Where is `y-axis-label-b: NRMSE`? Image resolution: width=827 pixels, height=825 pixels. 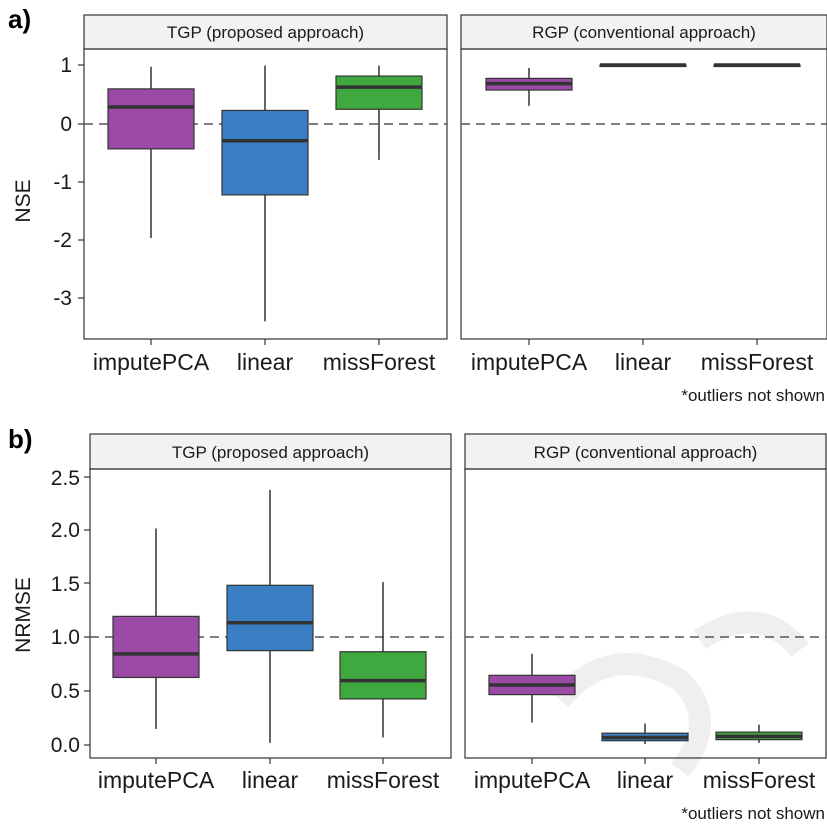
y-axis-label-b: NRMSE is located at coordinates (23, 615).